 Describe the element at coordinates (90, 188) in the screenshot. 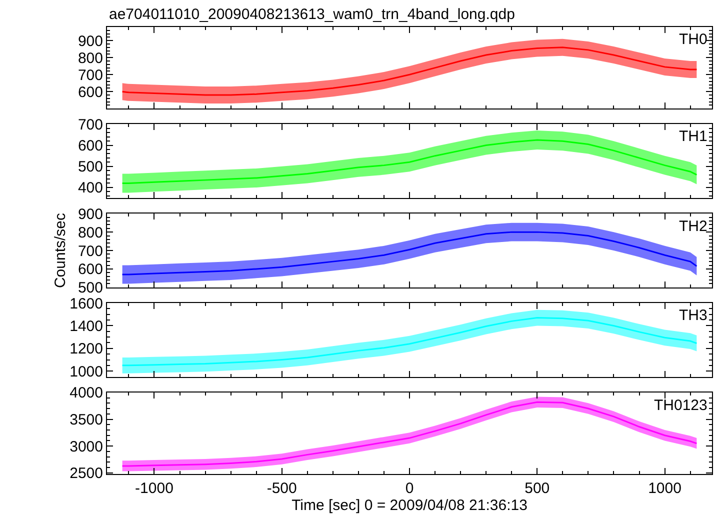

I see `y-tick-label: 400` at that location.